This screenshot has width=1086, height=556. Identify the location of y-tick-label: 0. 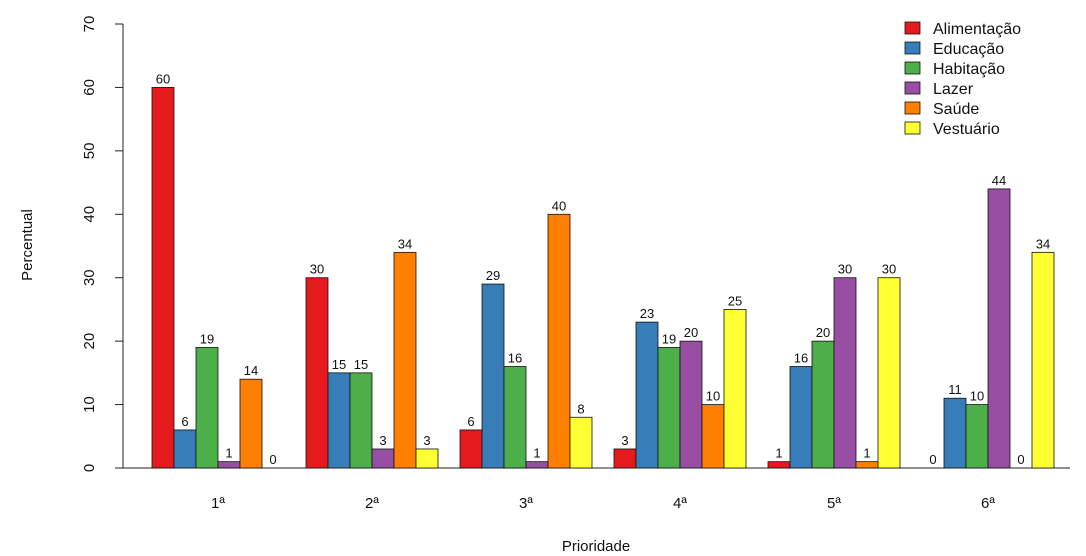
(89, 468).